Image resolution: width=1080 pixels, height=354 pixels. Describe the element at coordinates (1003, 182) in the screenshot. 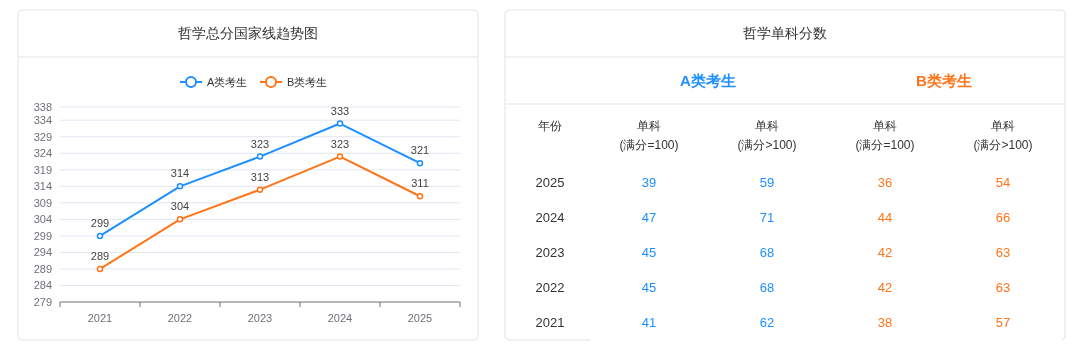

I see `data-label: 54` at that location.